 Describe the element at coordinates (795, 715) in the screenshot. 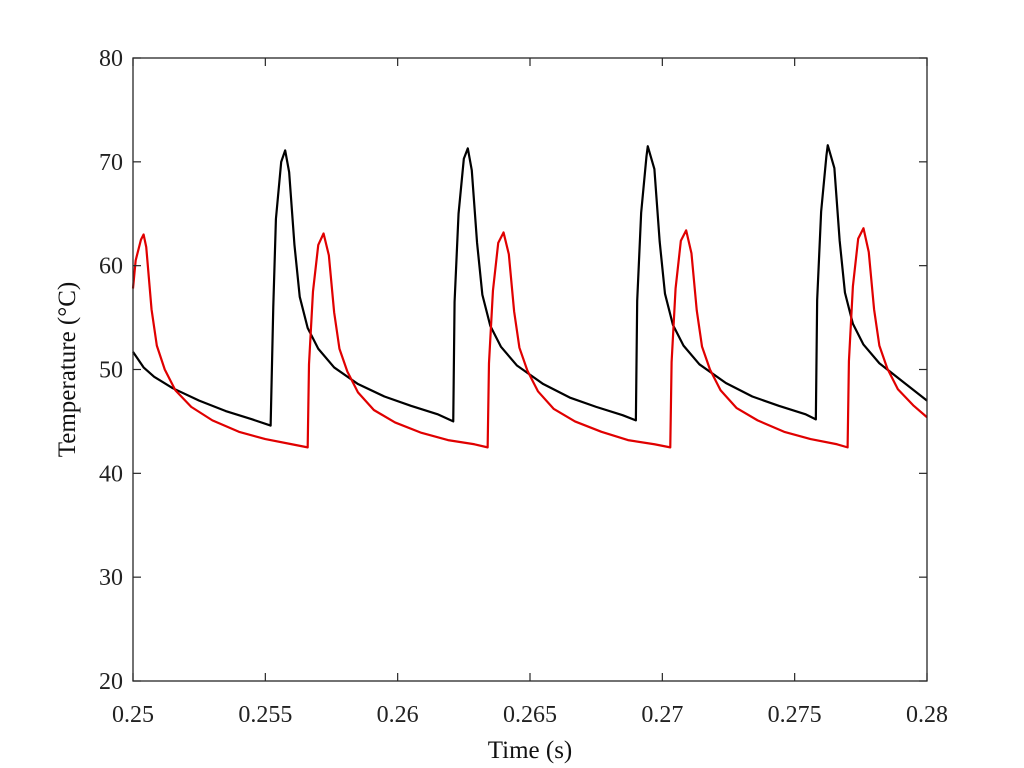

I see `x-tick-label: 0.275` at that location.